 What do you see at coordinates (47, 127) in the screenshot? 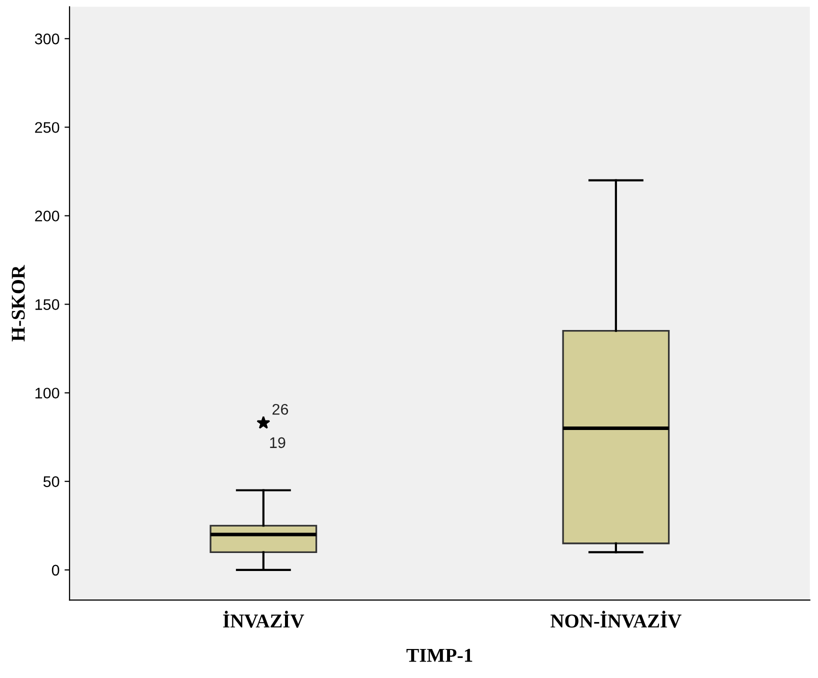
I see `y-tick-label: 250` at bounding box center [47, 127].